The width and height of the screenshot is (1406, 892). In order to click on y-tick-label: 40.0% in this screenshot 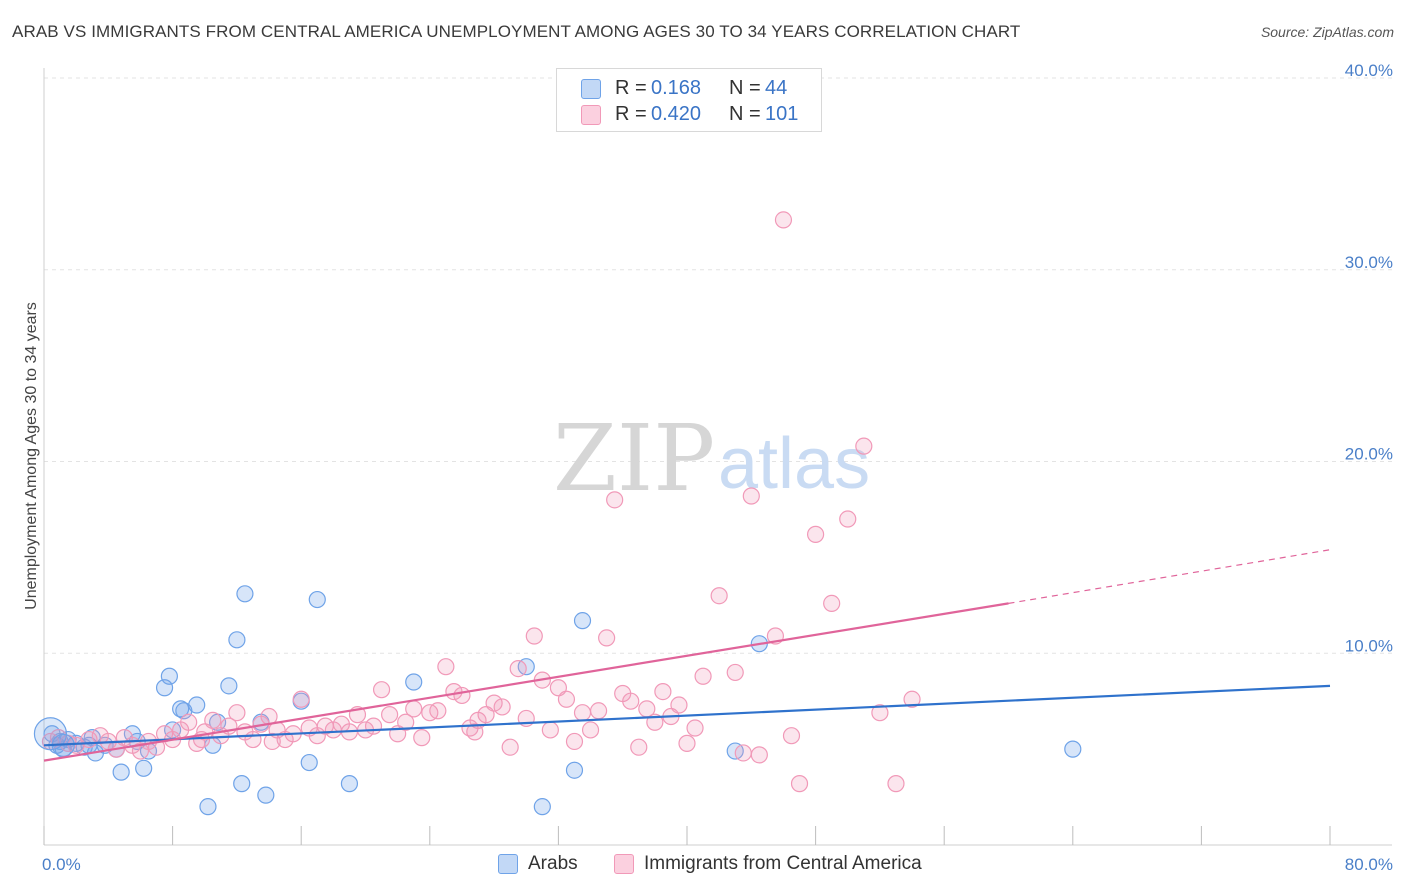, I will do `click(1369, 70)`.